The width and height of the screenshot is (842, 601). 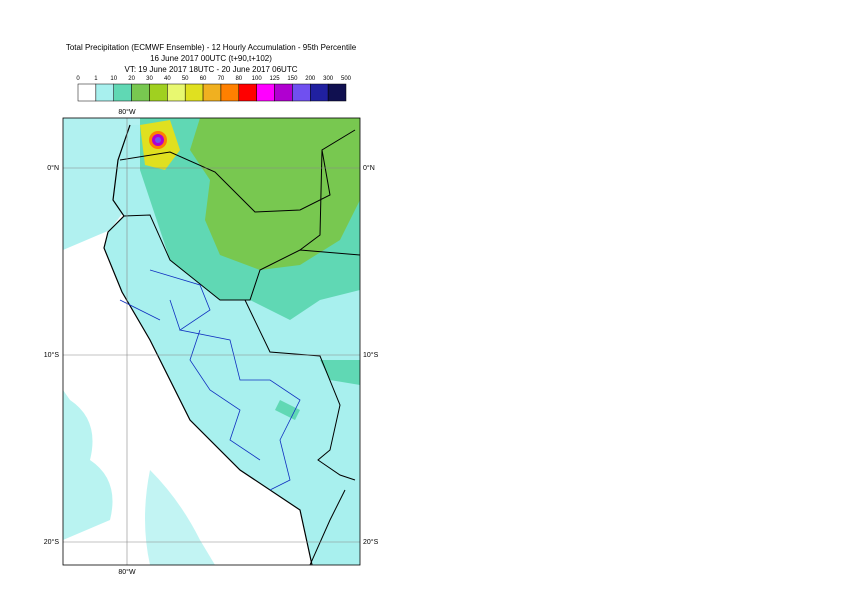 I want to click on colorbar-label: 70, so click(x=221, y=79).